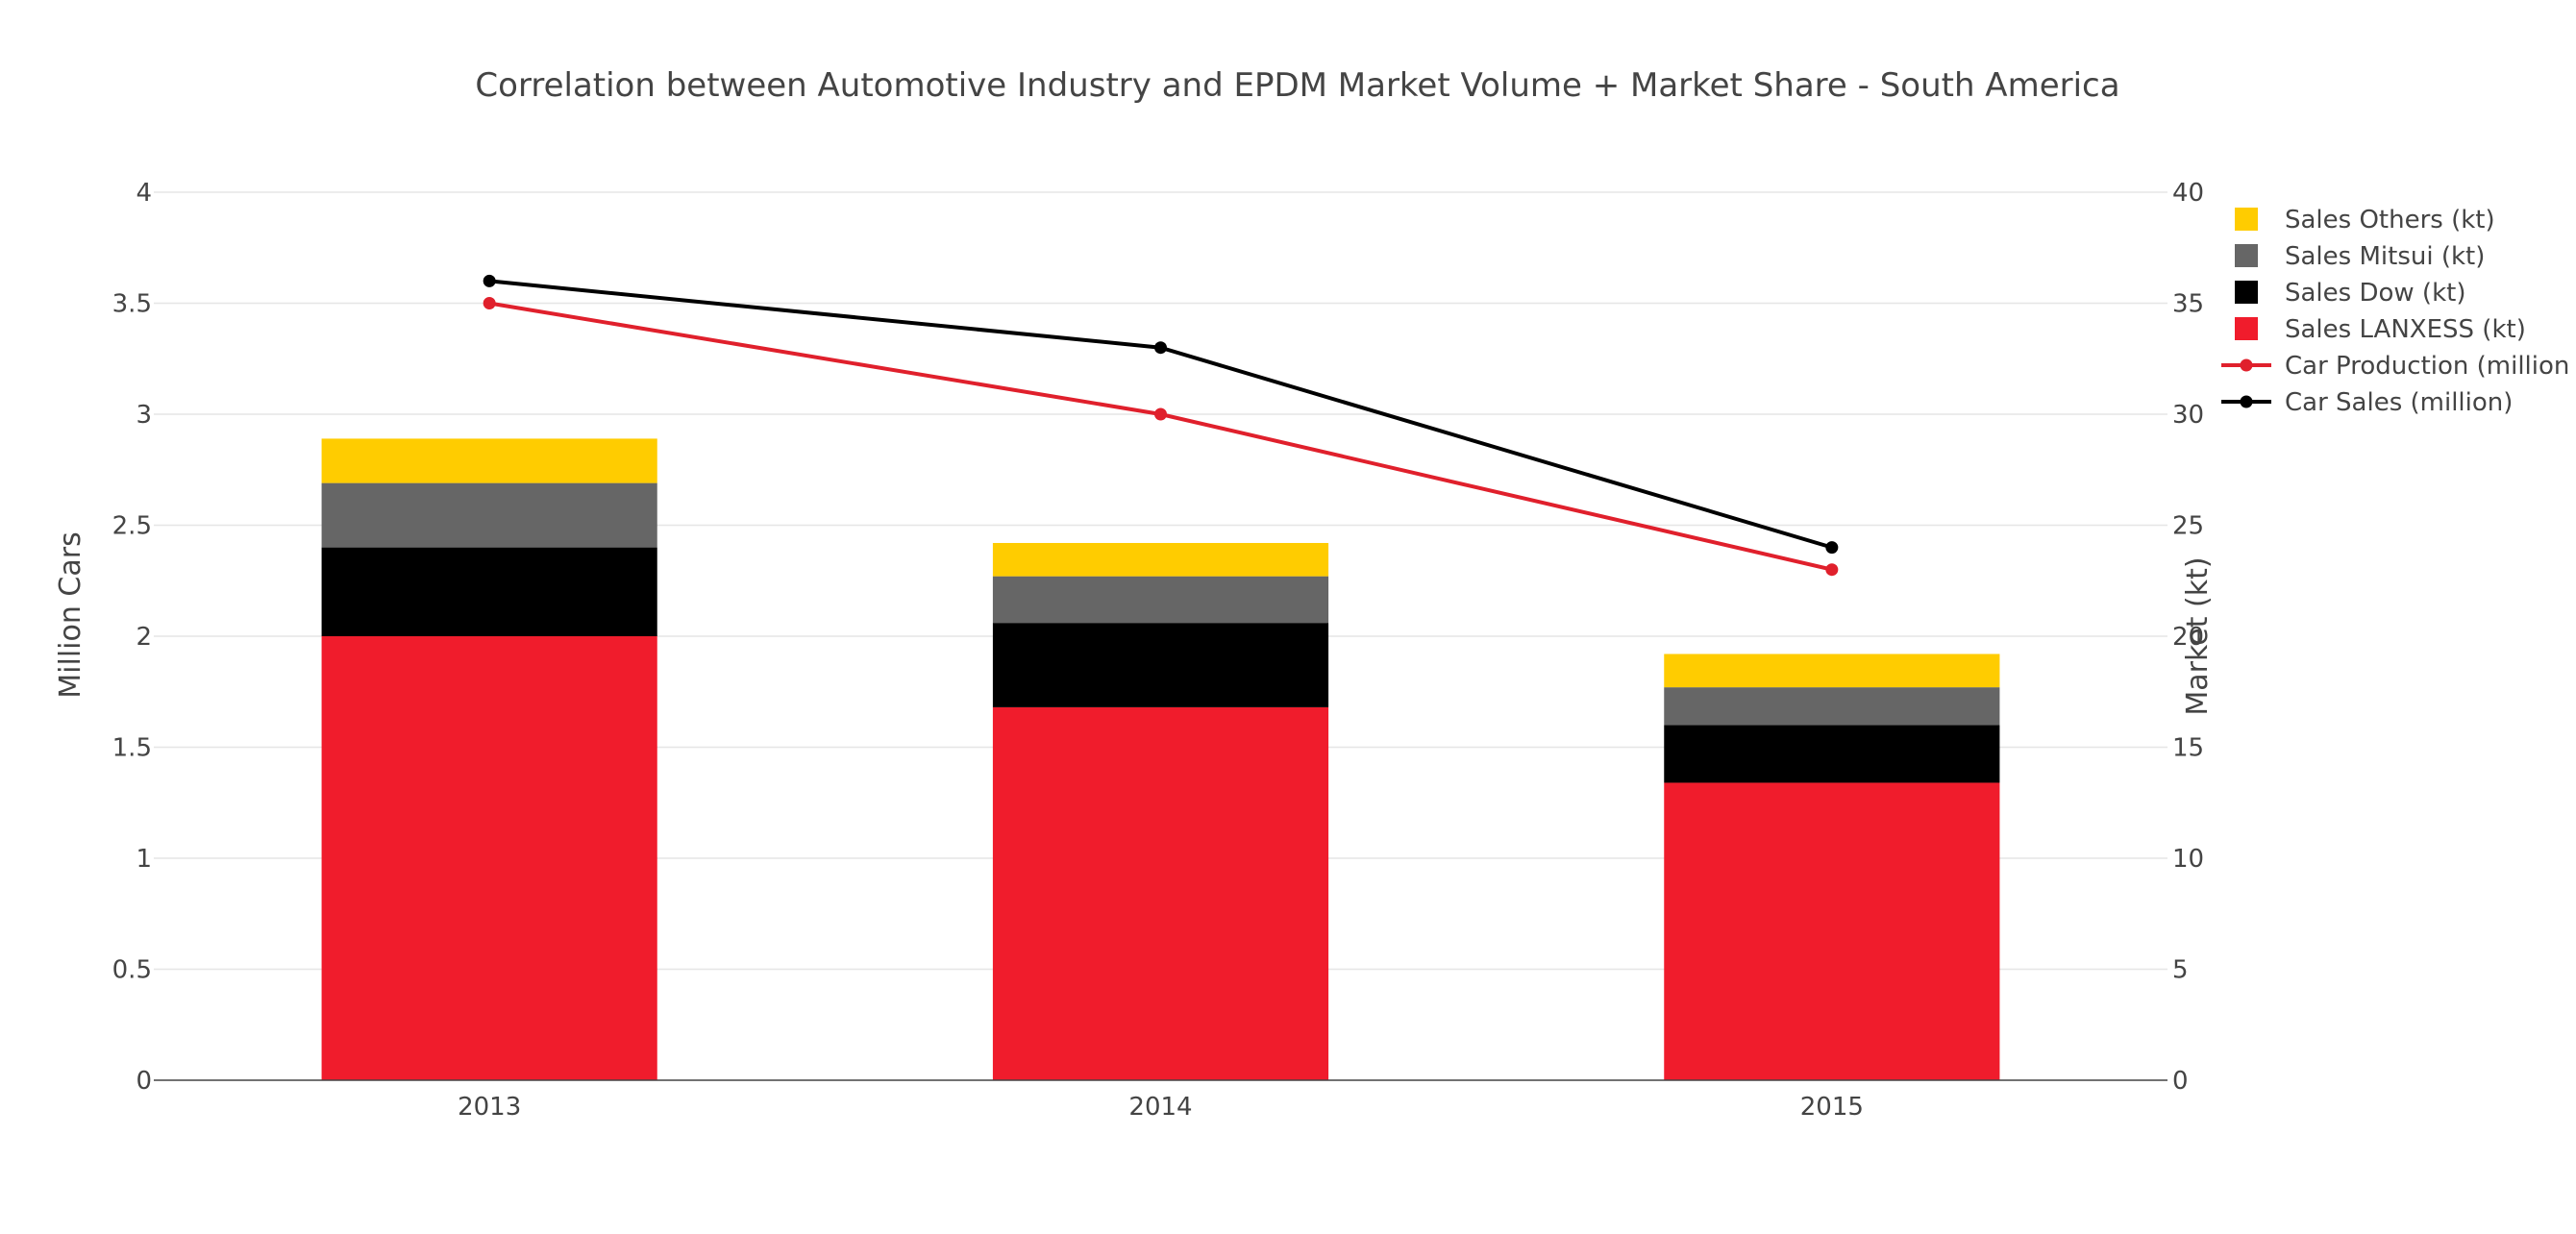 Image resolution: width=2576 pixels, height=1234 pixels. Describe the element at coordinates (2390, 220) in the screenshot. I see `legend-label: Sales Others (kt)` at that location.